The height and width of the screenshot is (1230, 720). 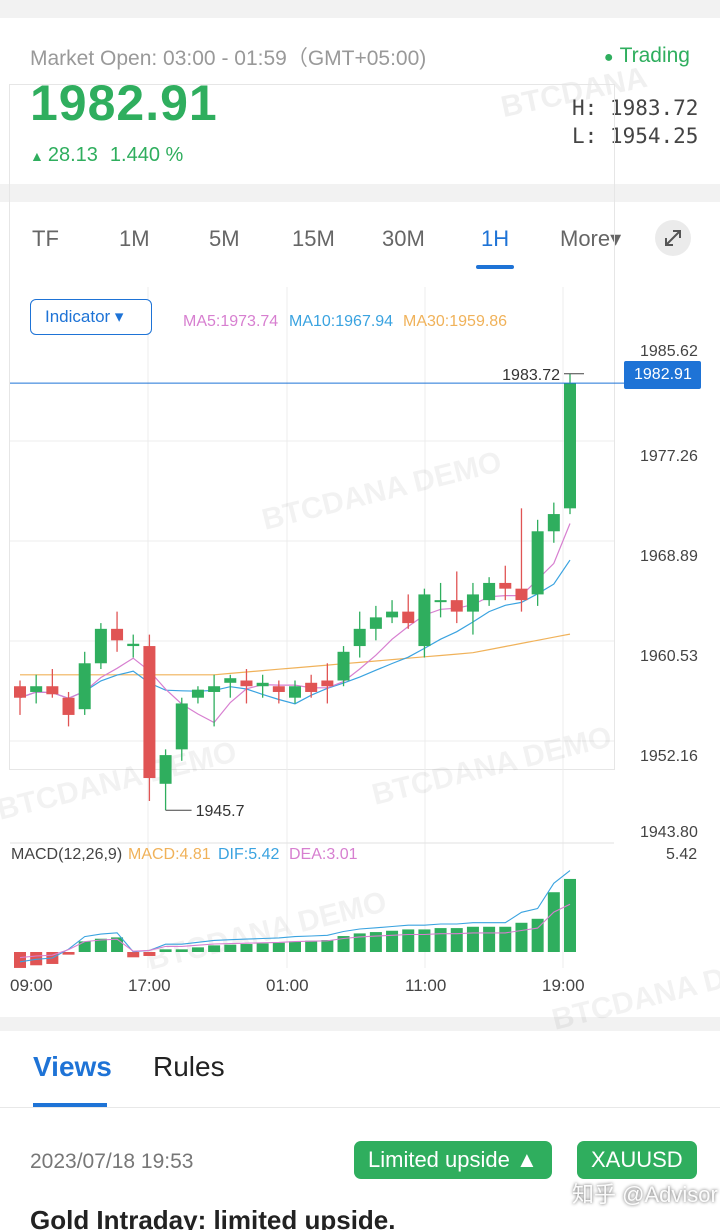 What do you see at coordinates (635, 136) in the screenshot?
I see `day-low: L: 1954.25` at bounding box center [635, 136].